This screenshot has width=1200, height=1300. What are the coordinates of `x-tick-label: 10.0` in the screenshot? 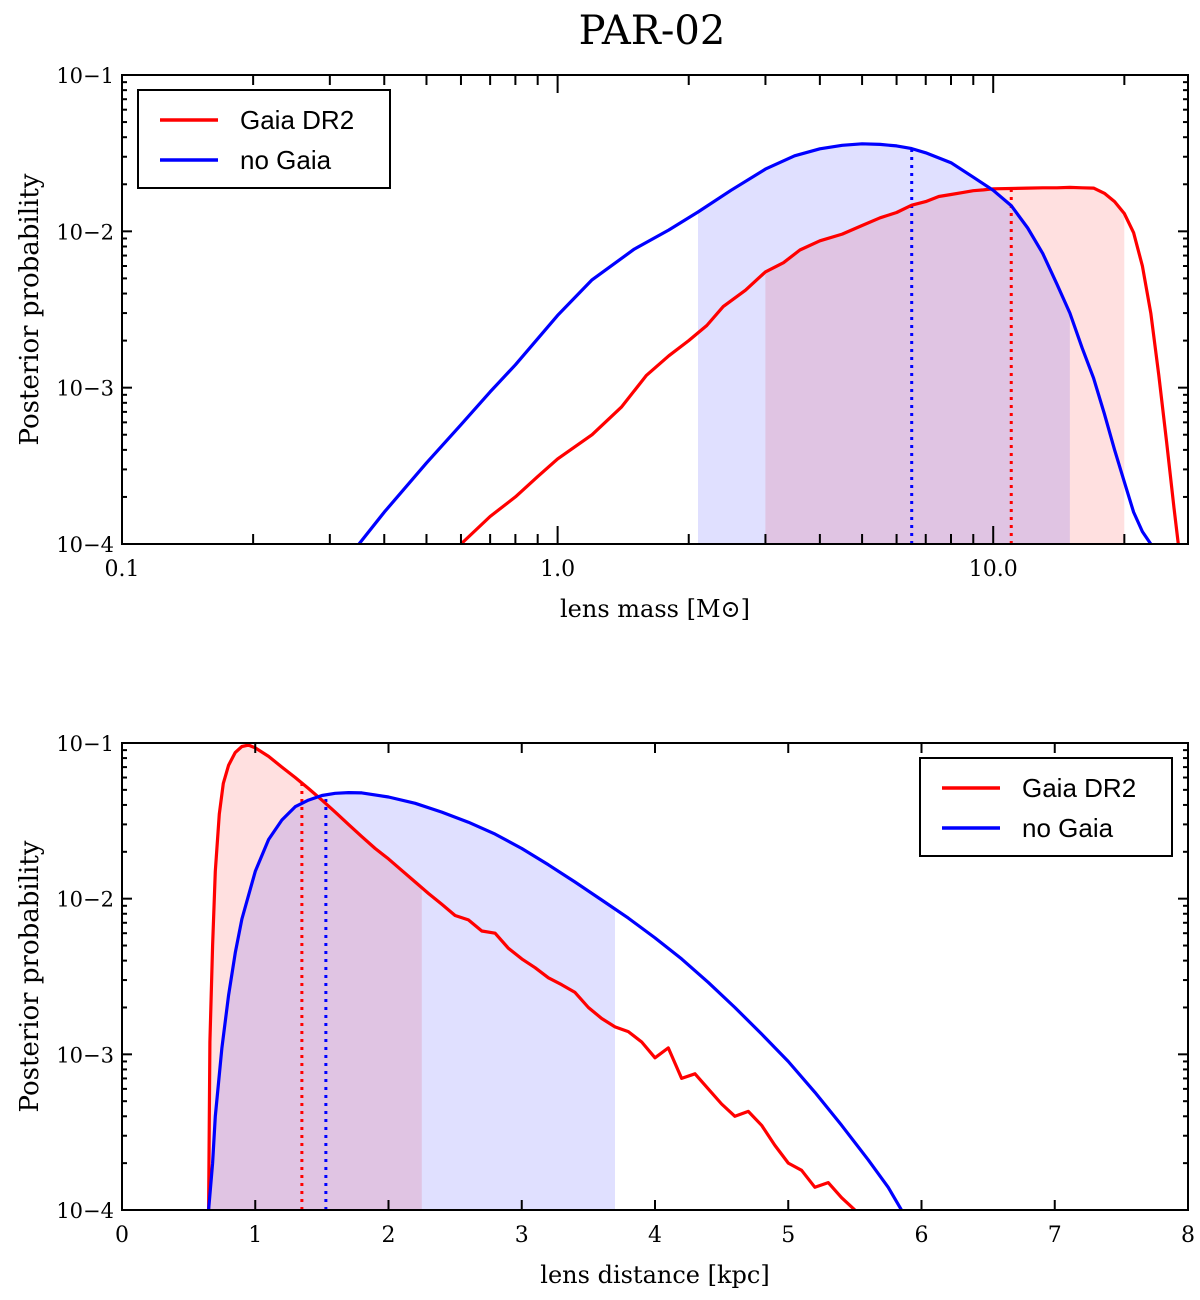 It's located at (993, 569).